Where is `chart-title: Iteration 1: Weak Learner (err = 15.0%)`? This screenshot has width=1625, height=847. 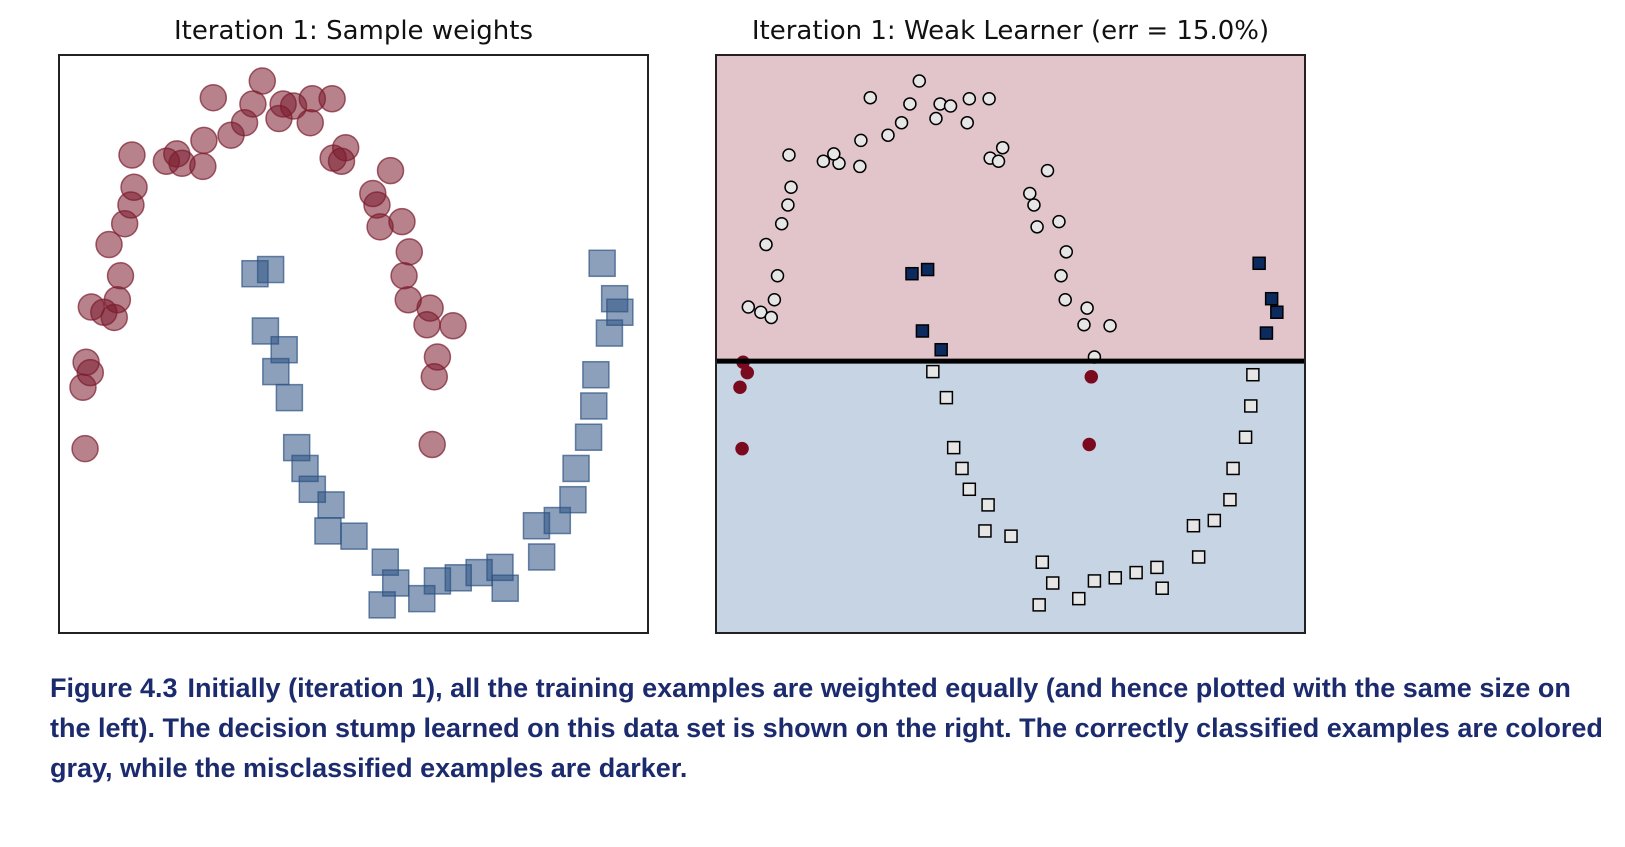
chart-title: Iteration 1: Weak Learner (err = 15.0%) is located at coordinates (1010, 31).